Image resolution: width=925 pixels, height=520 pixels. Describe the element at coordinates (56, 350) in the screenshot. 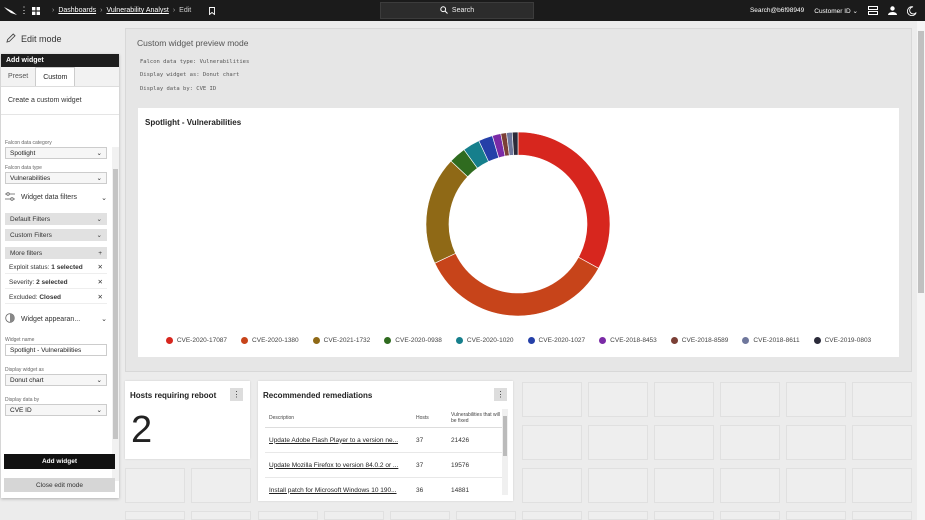

I see `widget-name-input: Spotlight - Vulnerabilities` at that location.